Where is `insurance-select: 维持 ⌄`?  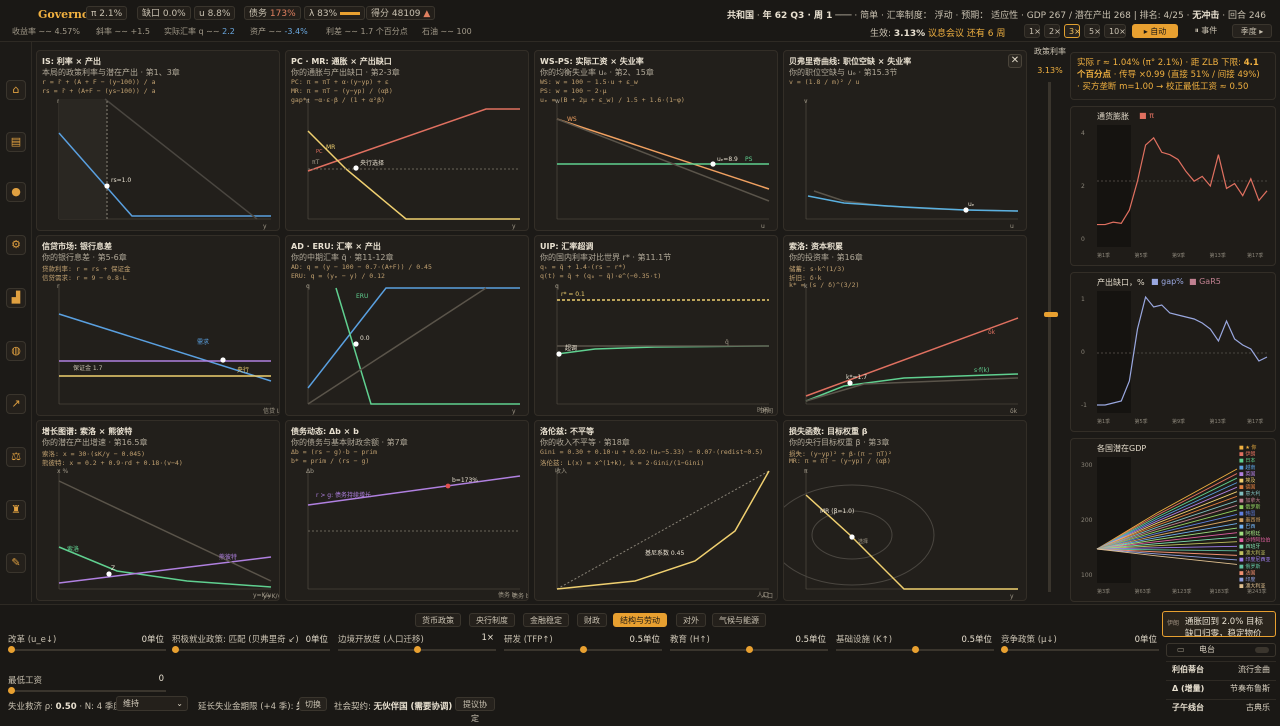 insurance-select: 维持 ⌄ is located at coordinates (152, 703).